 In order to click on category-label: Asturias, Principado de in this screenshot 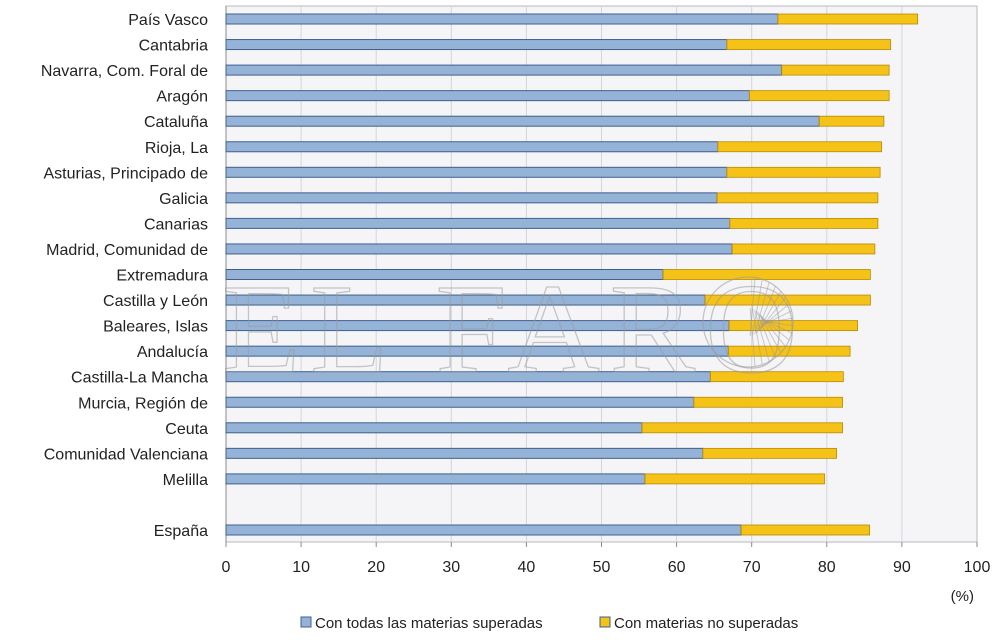, I will do `click(125, 173)`.